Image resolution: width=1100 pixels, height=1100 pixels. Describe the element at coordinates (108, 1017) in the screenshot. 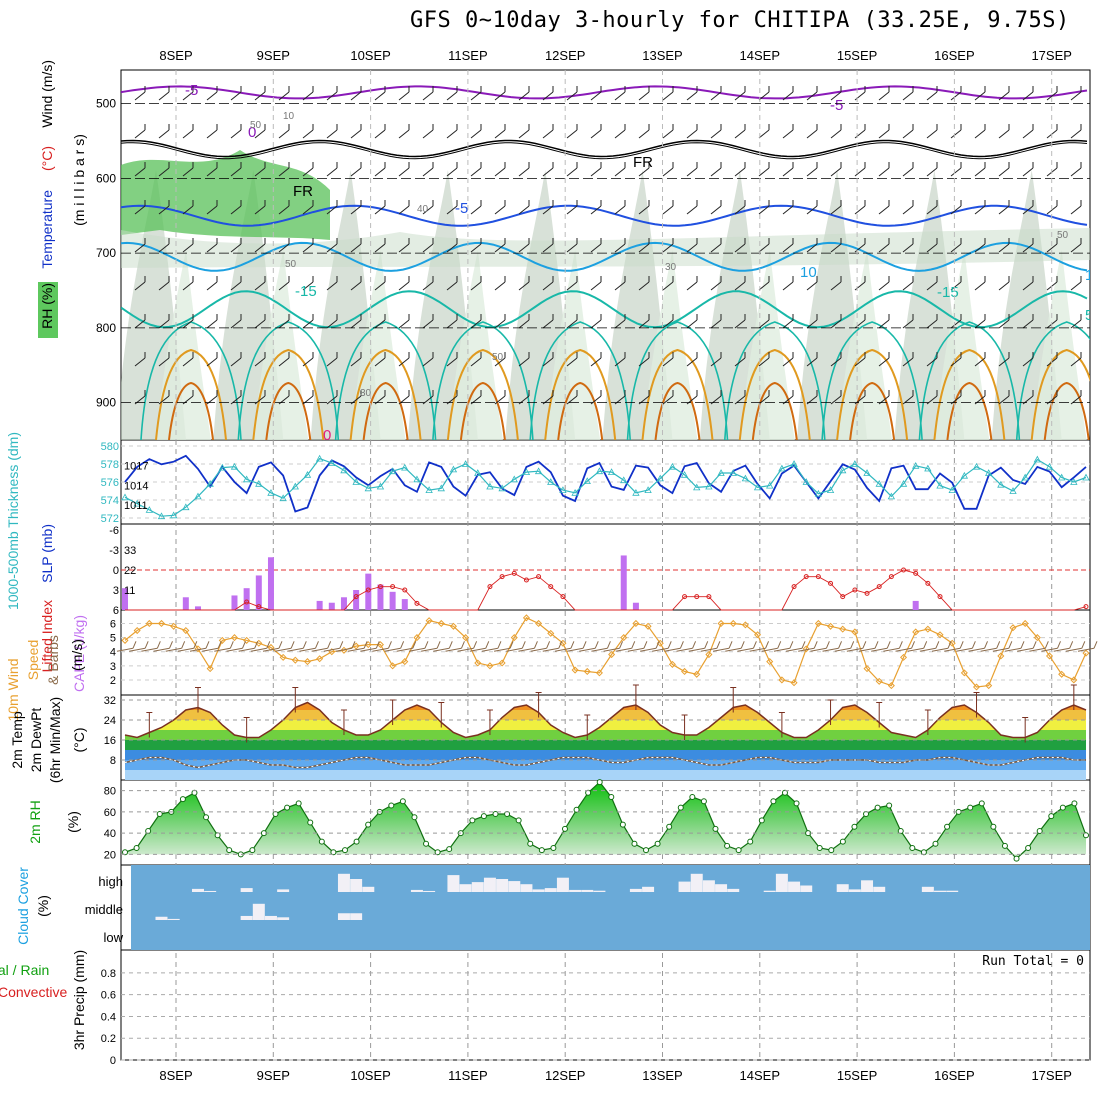

I see `precip-tick-label: 0.4` at that location.